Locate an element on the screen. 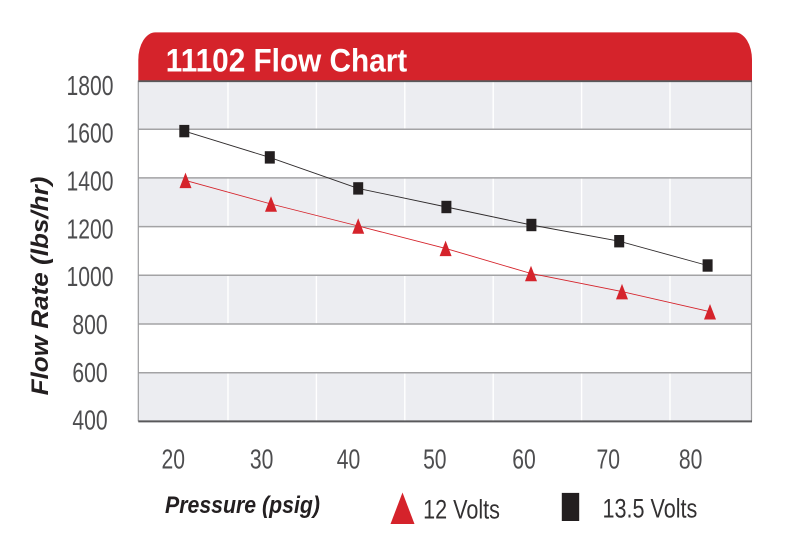 The height and width of the screenshot is (554, 800). svg-text: Flow Rate (lbs/hr) is located at coordinates (40, 286).